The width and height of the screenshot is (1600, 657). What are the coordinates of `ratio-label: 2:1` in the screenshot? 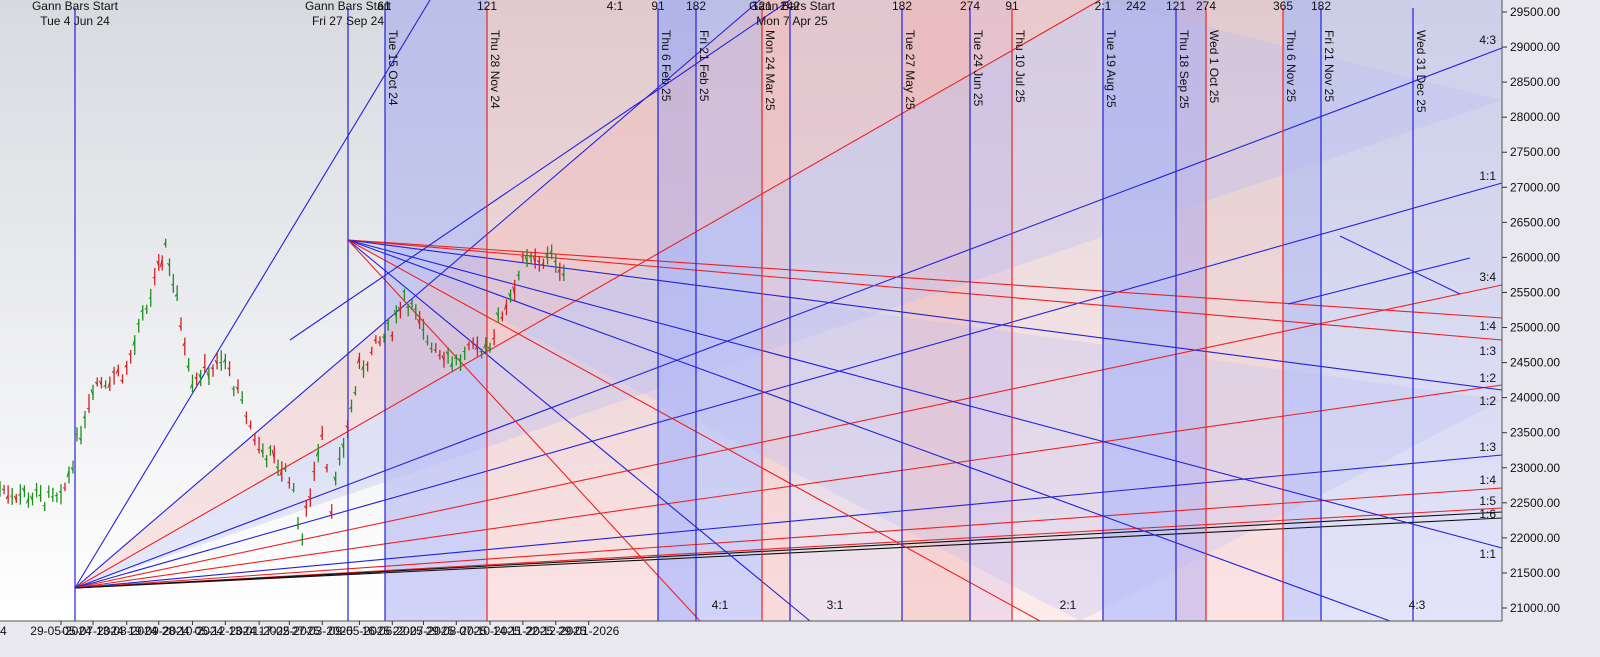 It's located at (1068, 605).